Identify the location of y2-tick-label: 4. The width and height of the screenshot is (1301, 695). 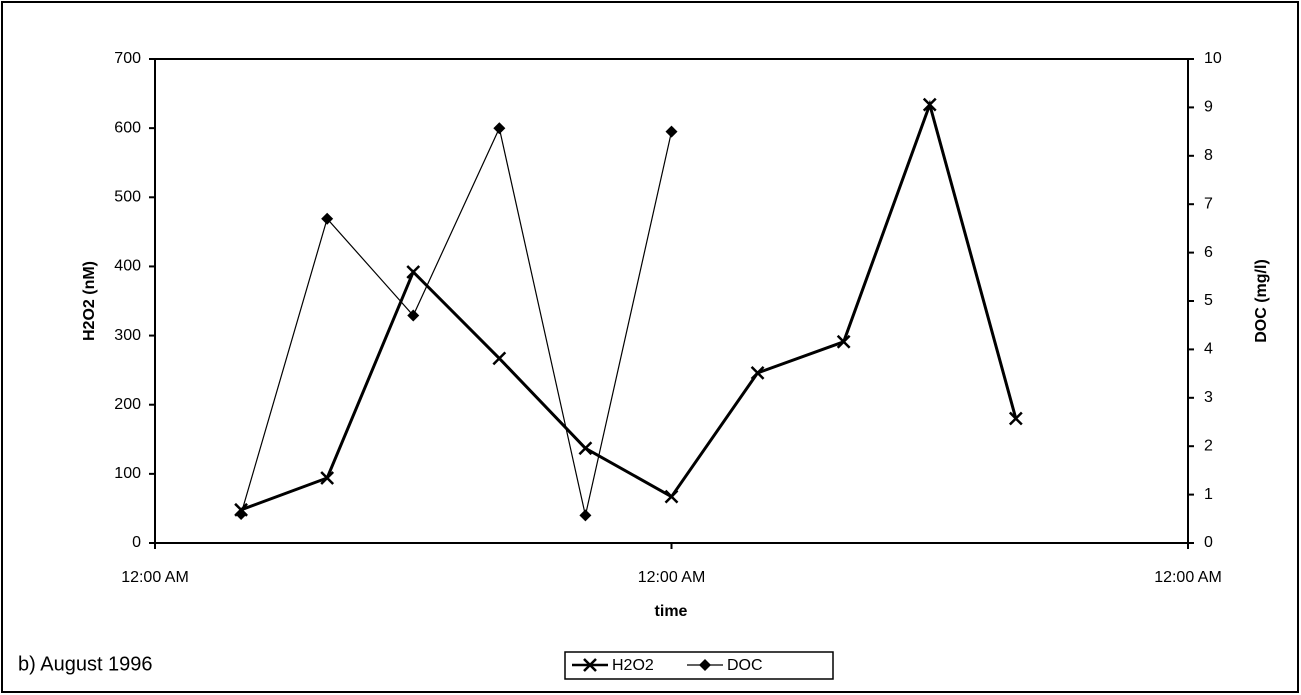
(1208, 349).